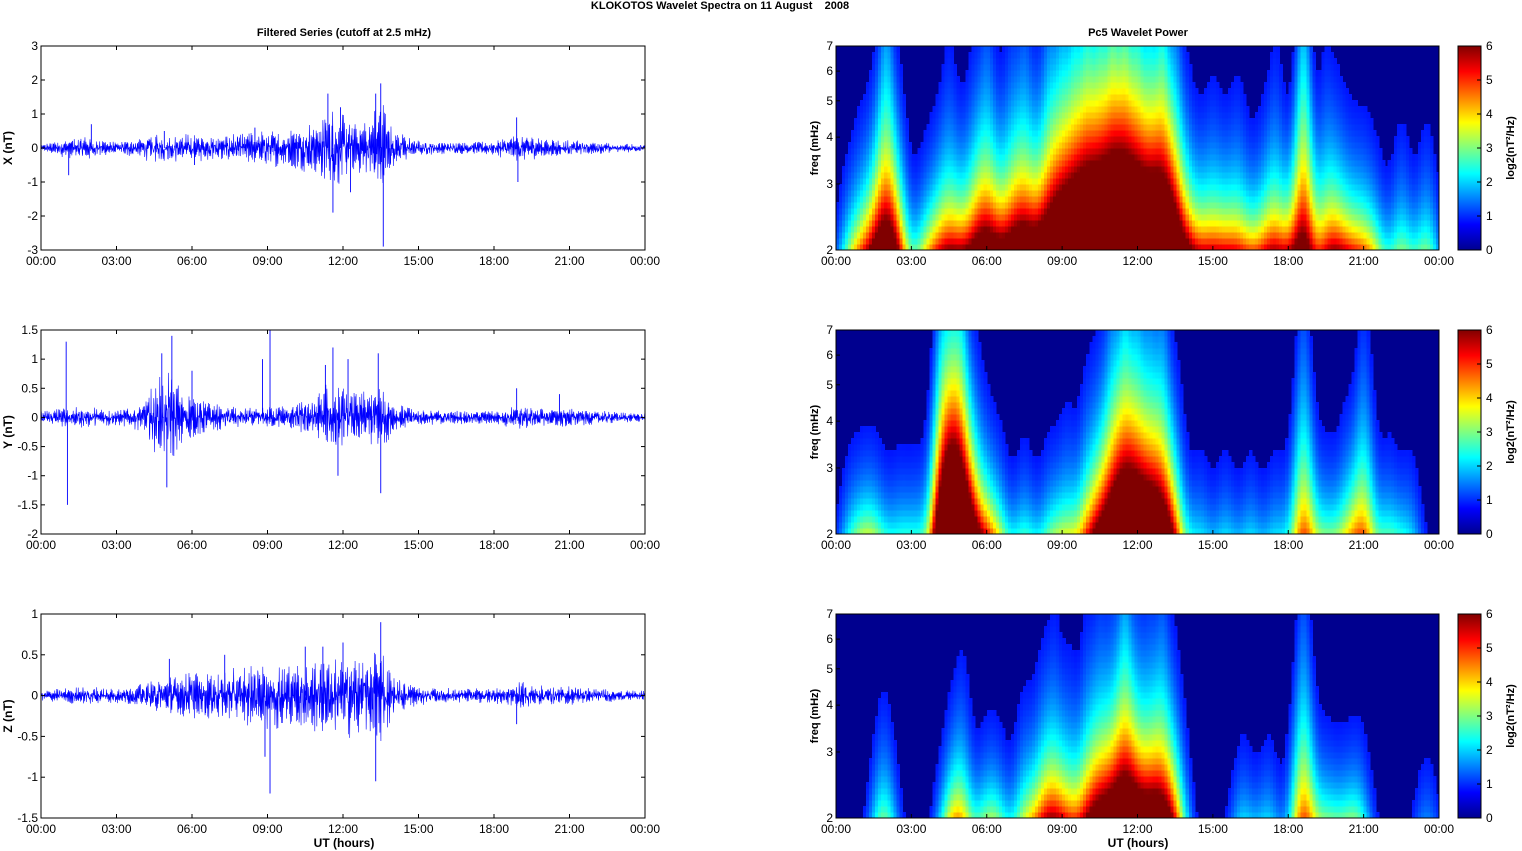 This screenshot has width=1522, height=851. I want to click on wavelet-x-colorbar-tick-label: 1, so click(1489, 216).